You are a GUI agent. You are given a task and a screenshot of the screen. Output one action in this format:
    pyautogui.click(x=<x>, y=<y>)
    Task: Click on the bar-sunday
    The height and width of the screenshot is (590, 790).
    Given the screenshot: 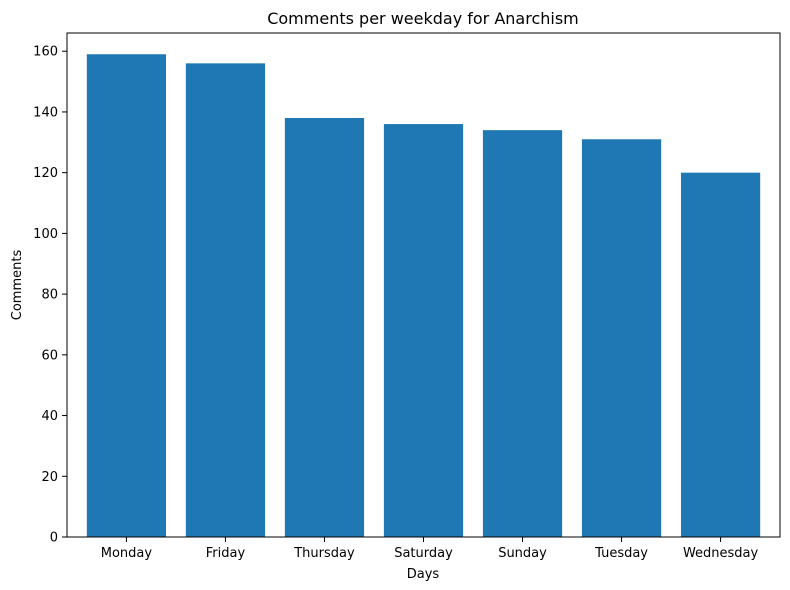 What is the action you would take?
    pyautogui.click(x=522, y=333)
    